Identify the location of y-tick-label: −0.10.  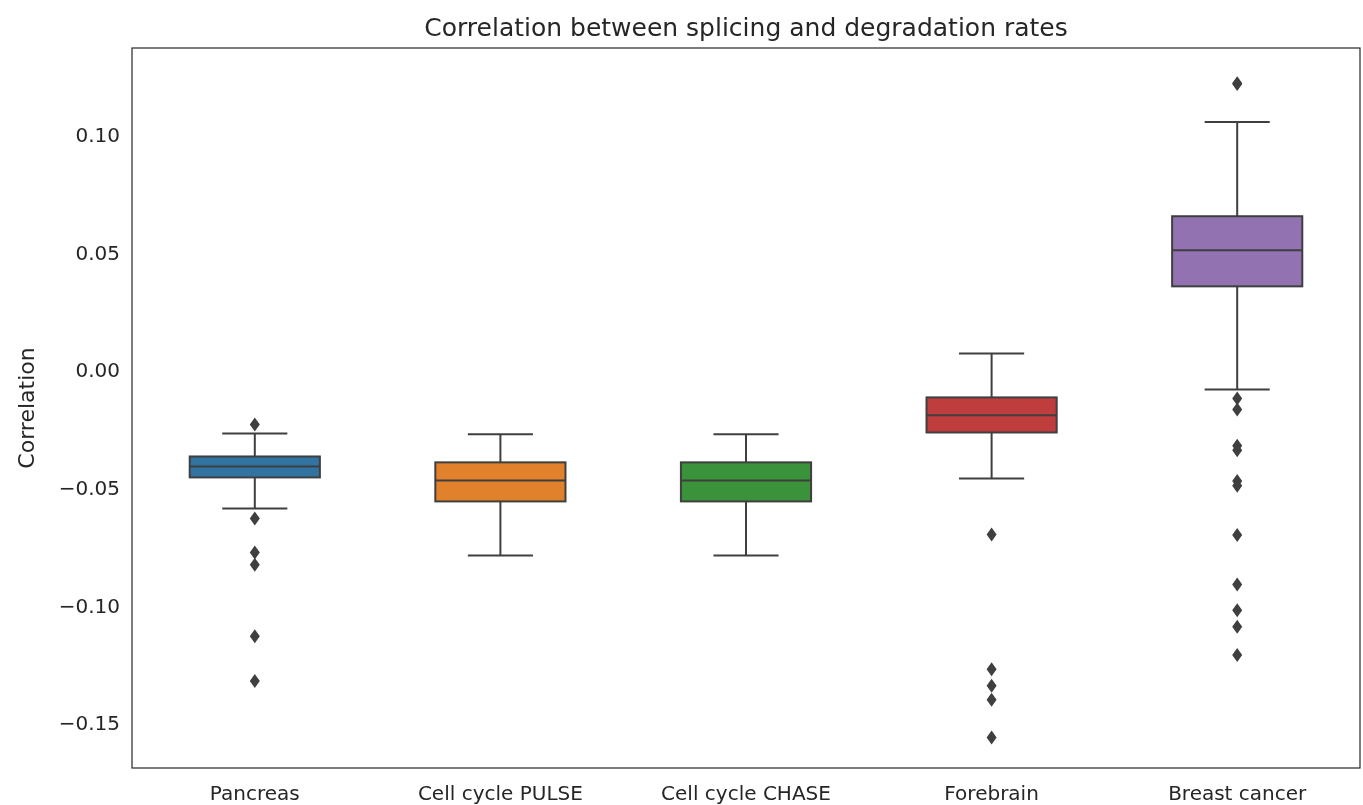
(89, 605).